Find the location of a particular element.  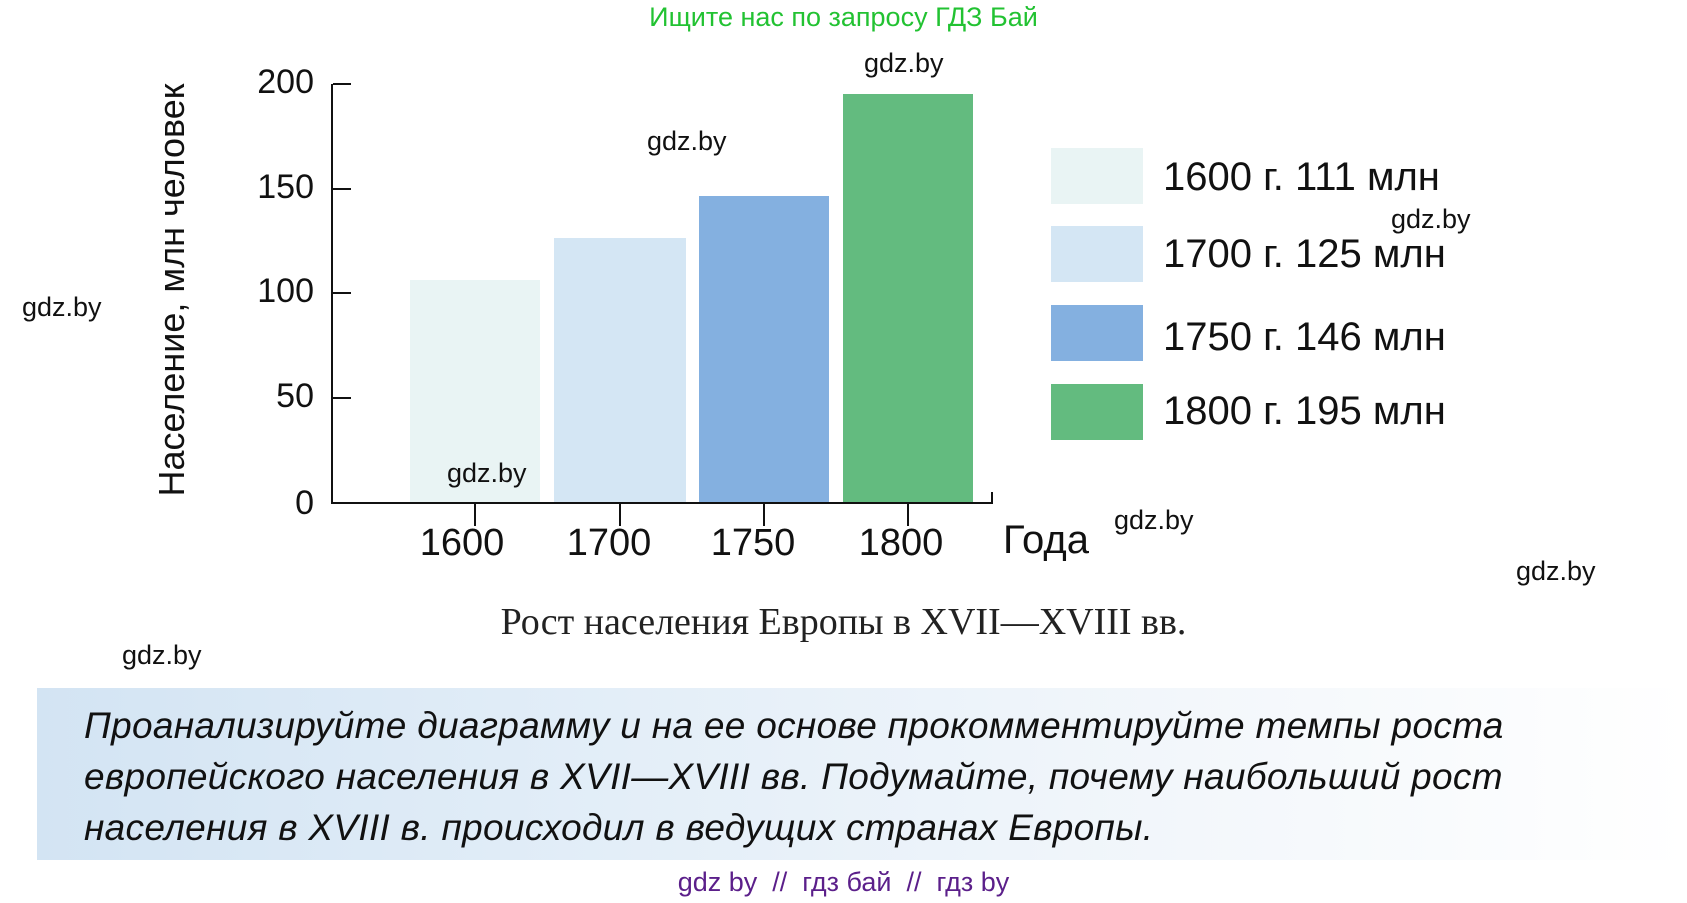

x-tick-label-1700: 1700 is located at coordinates (609, 543).